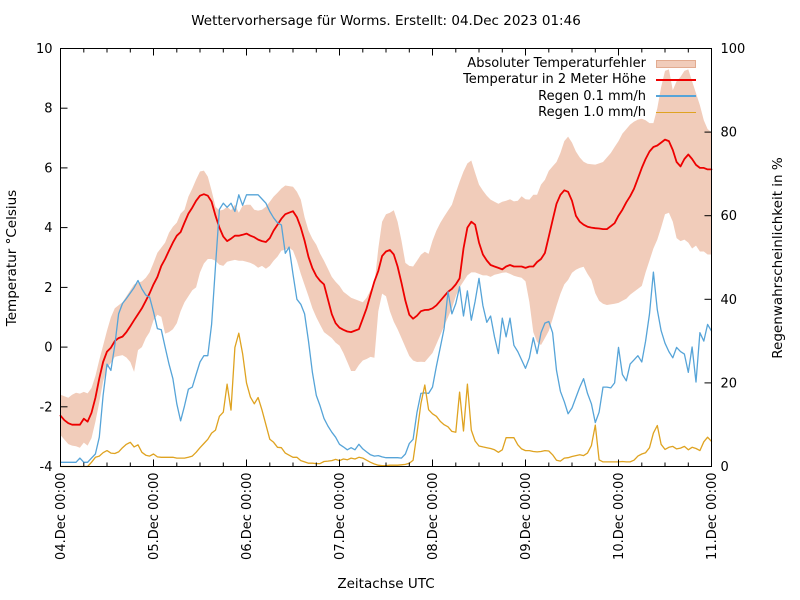 The width and height of the screenshot is (800, 600). Describe the element at coordinates (676, 112) in the screenshot. I see `rain-10-line-sample` at that location.